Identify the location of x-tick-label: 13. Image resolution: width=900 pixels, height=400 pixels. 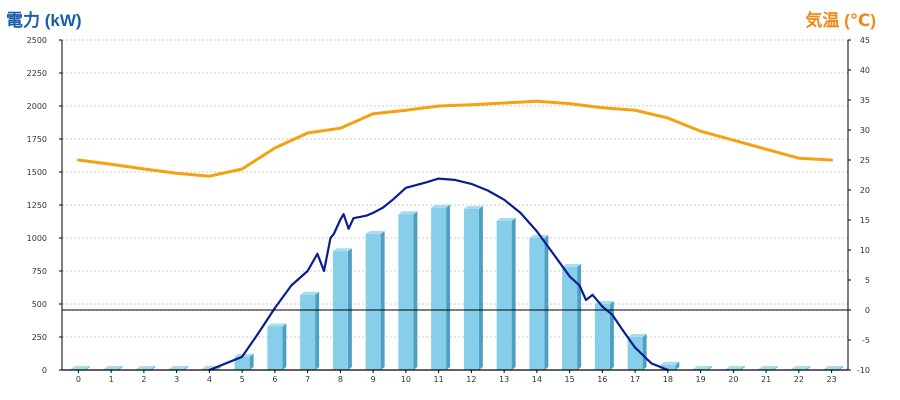
(504, 379).